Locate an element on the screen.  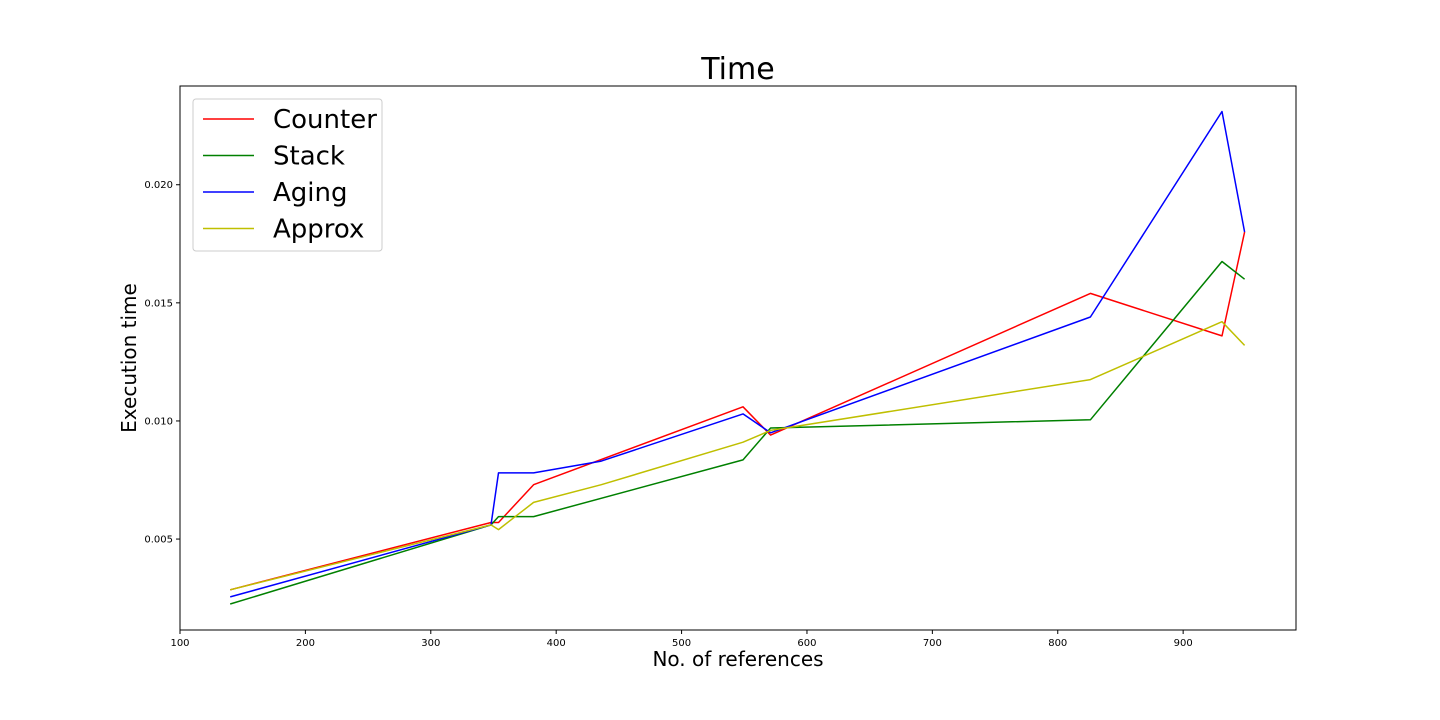
x-tick-label: 100 is located at coordinates (179, 643).